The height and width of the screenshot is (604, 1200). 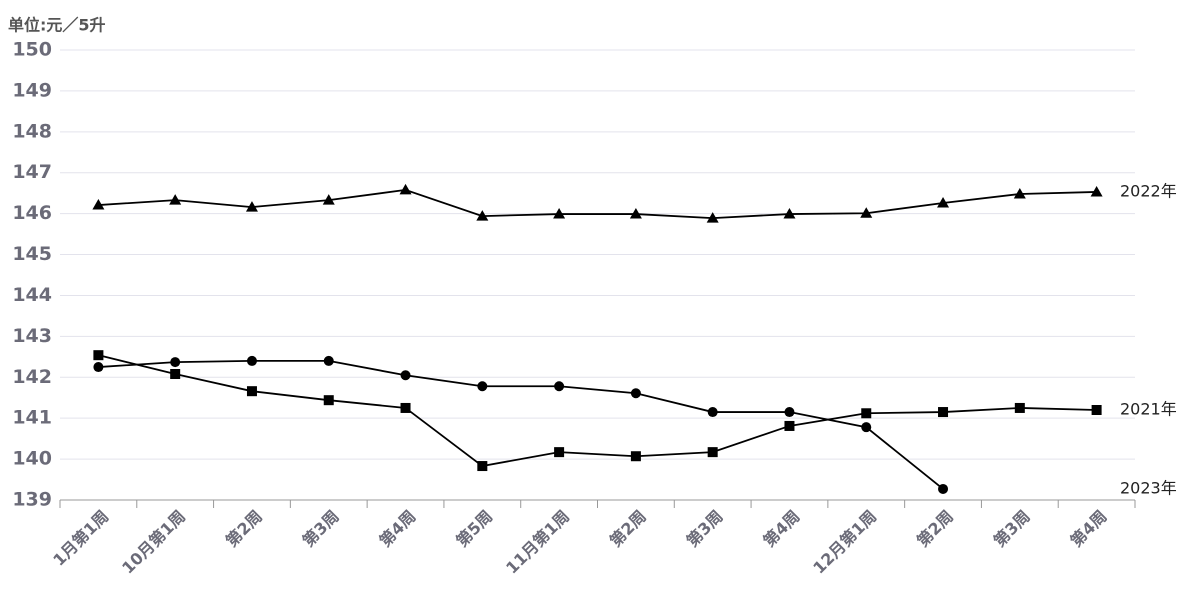 I want to click on unit-label: 单位:元／5升, so click(x=57, y=25).